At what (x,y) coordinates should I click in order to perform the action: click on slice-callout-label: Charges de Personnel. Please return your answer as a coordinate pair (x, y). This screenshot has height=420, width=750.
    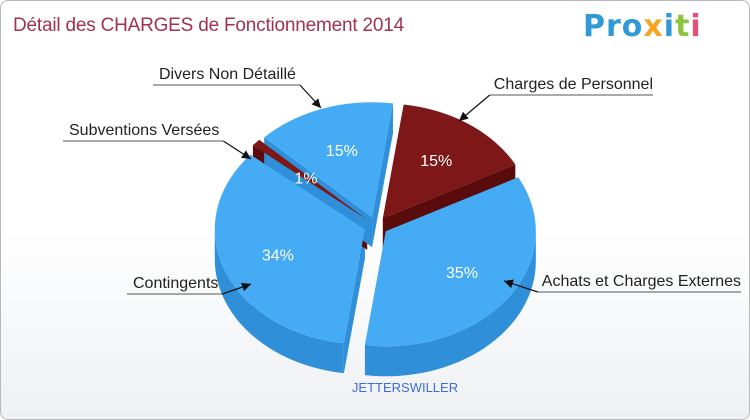
    Looking at the image, I should click on (573, 84).